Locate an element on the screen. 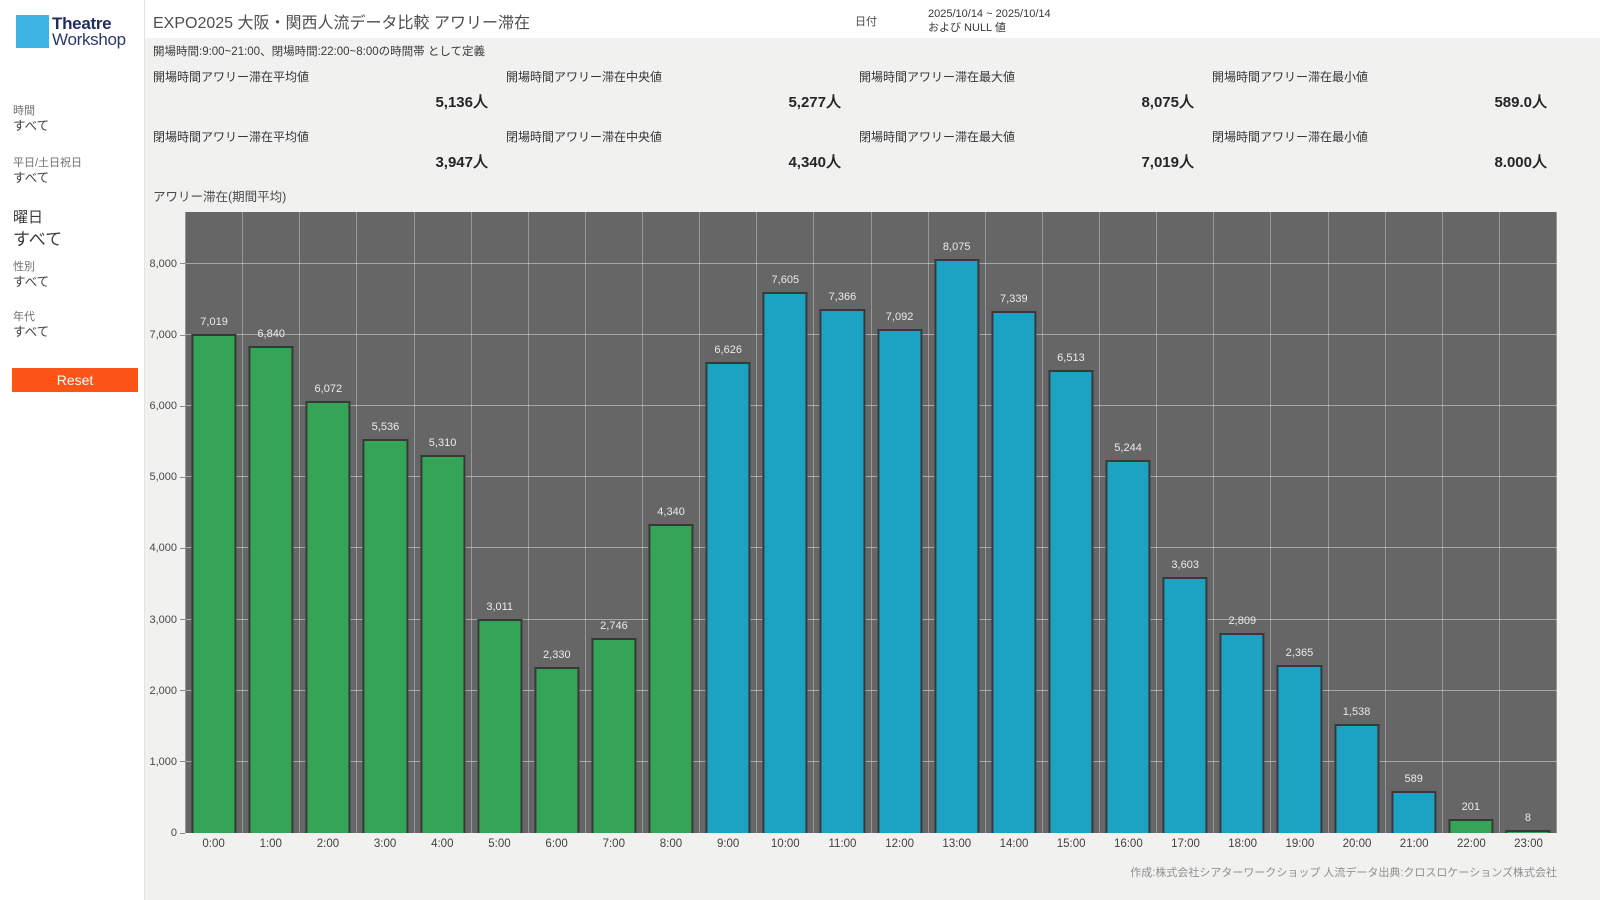 The width and height of the screenshot is (1600, 900). chart-column-9:00: 6,626 is located at coordinates (729, 522).